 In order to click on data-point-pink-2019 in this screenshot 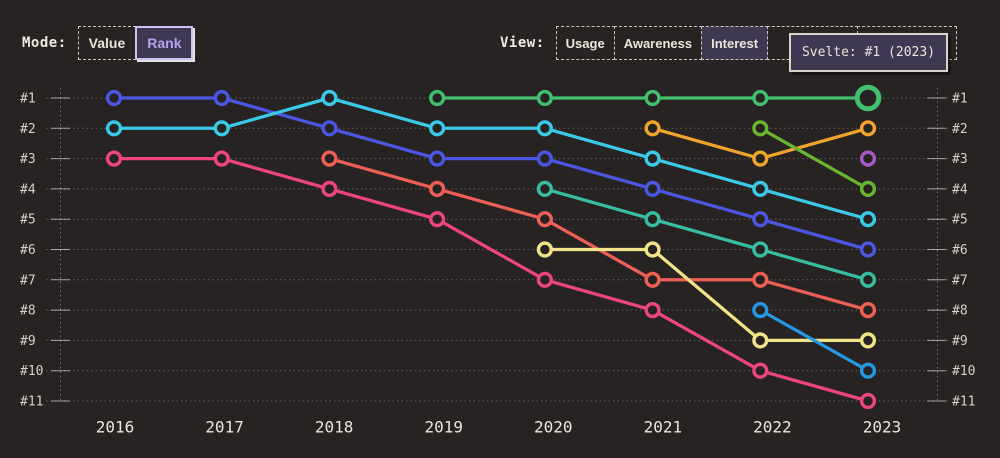, I will do `click(437, 219)`.